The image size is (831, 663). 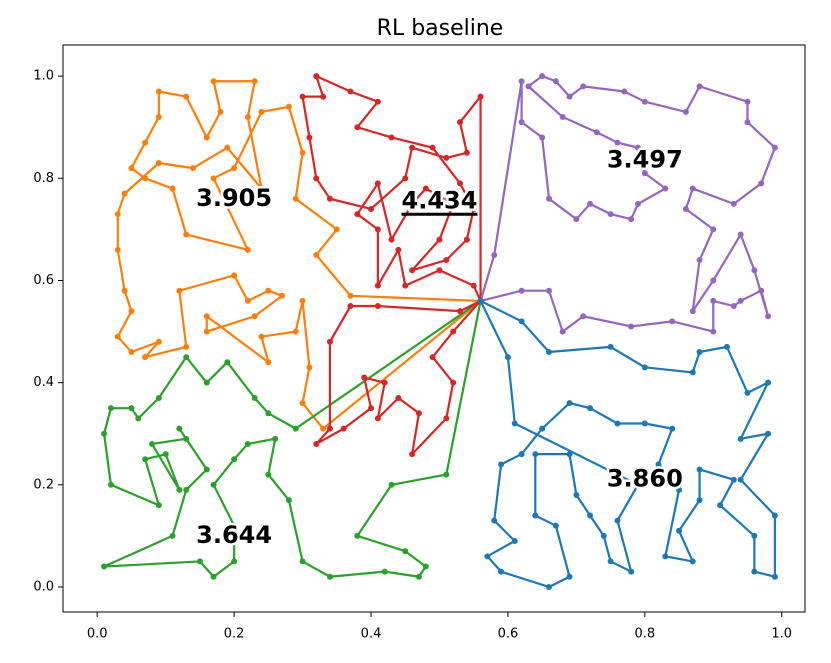 I want to click on x-tick-label: 0.8, so click(x=644, y=634).